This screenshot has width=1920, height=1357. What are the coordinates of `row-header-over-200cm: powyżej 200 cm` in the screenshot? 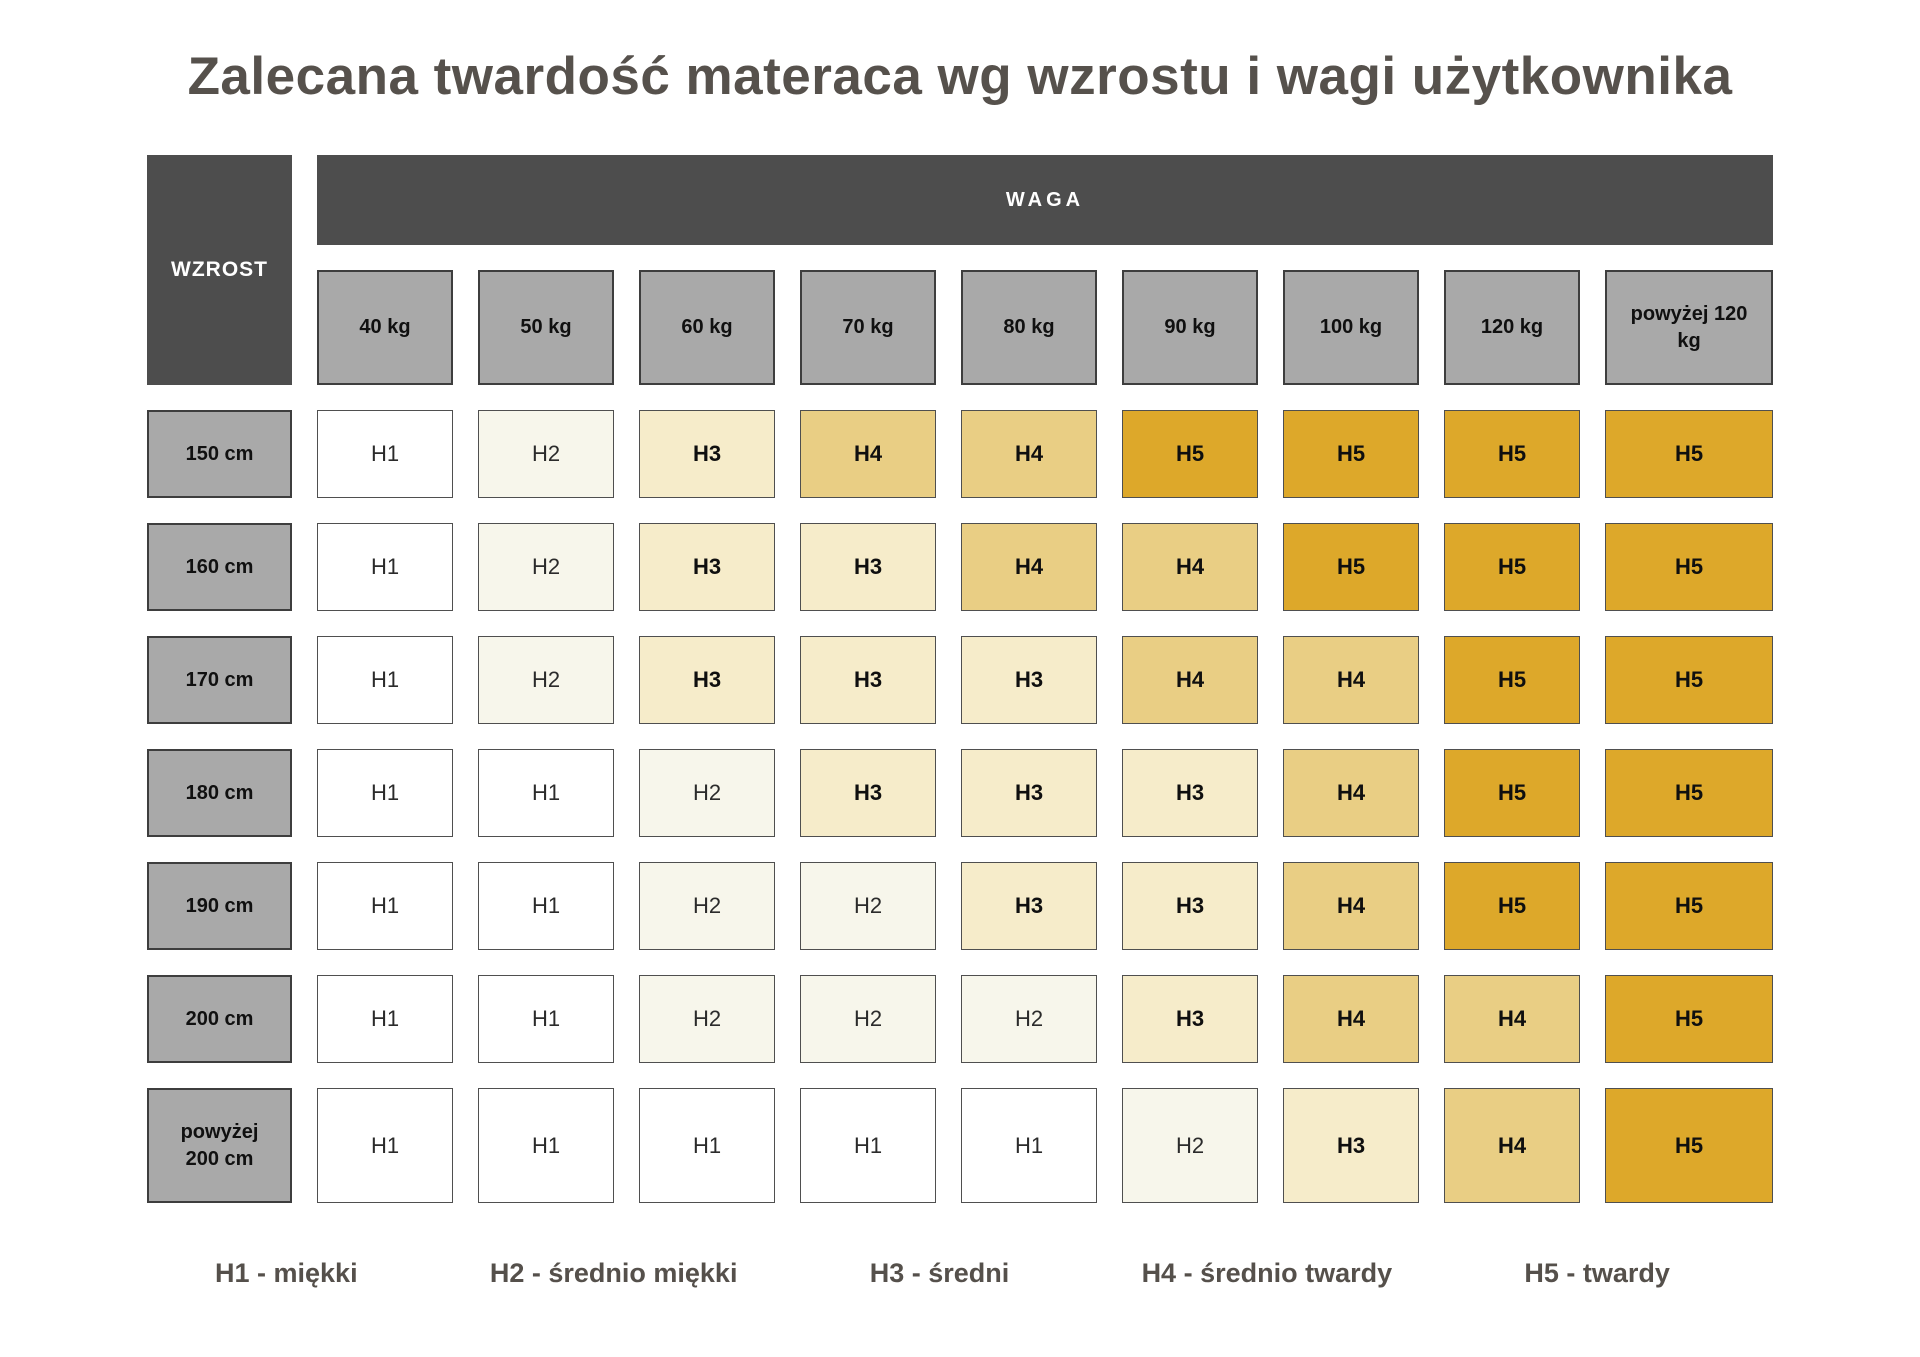 It's located at (219, 1145).